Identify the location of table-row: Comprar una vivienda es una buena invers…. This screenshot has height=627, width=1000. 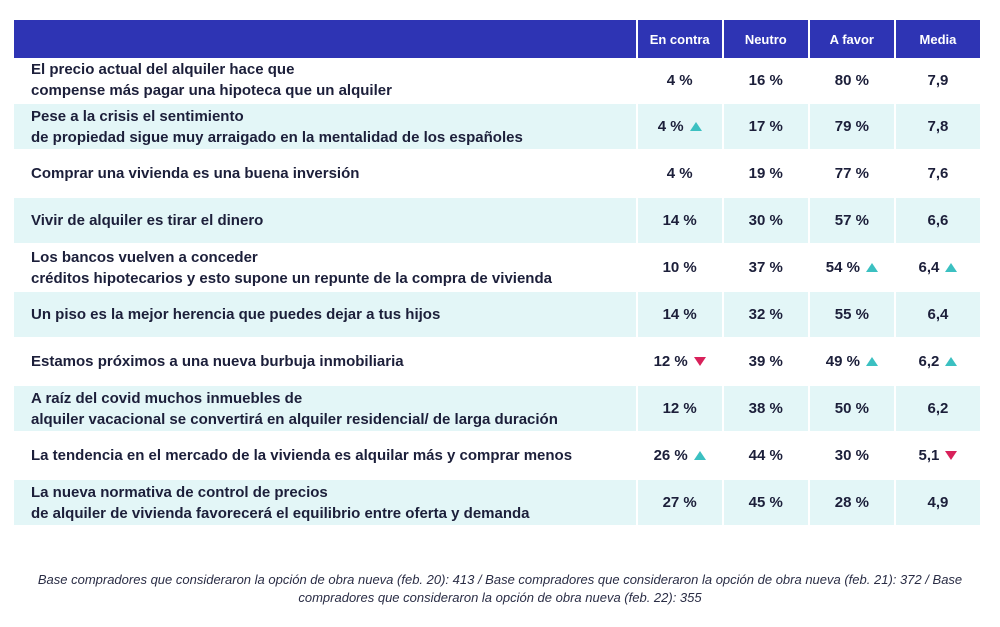
(497, 174).